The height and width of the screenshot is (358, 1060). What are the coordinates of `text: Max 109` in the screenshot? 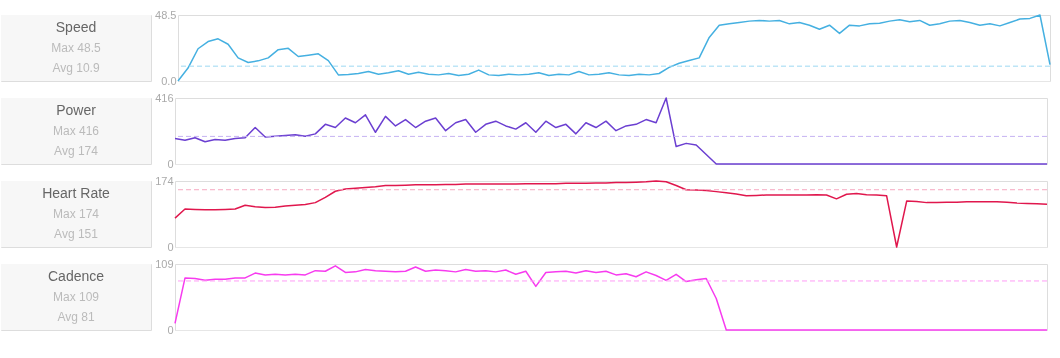 It's located at (76, 297).